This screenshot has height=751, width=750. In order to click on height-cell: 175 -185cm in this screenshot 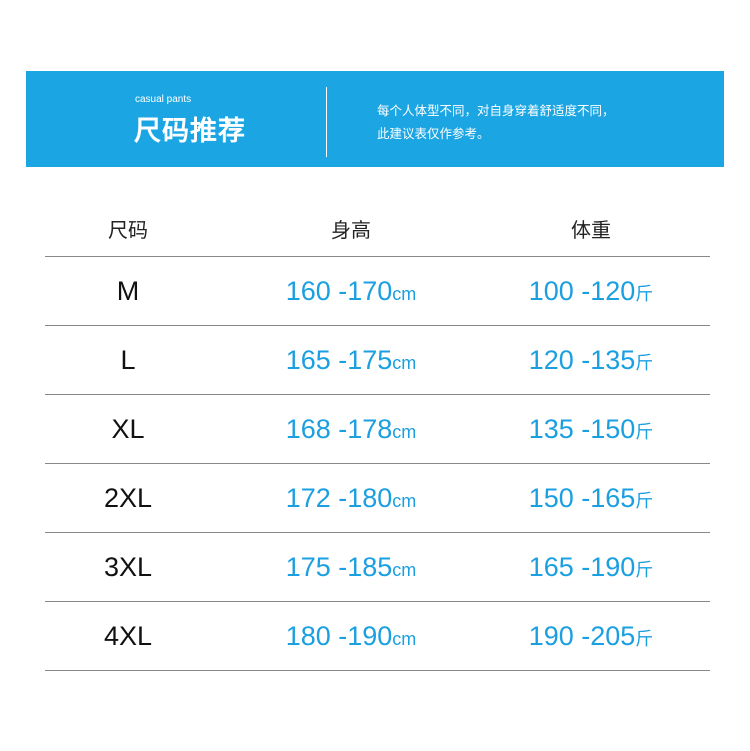, I will do `click(351, 567)`.